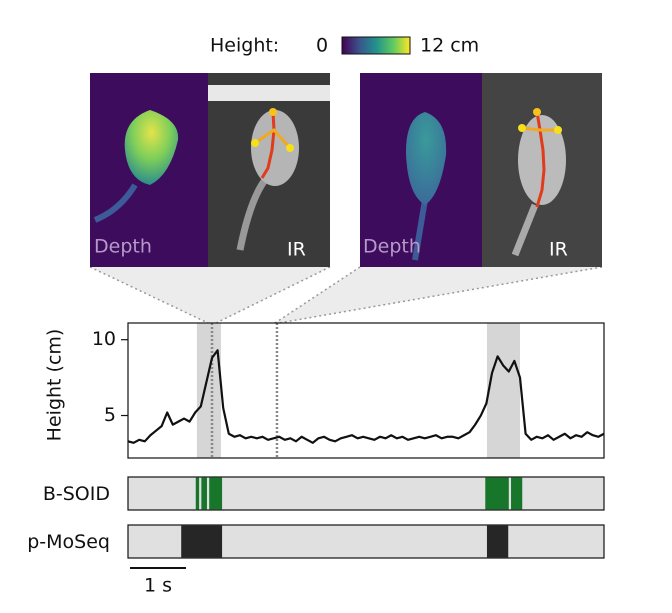 This screenshot has height=613, width=672. I want to click on ethogram-label: B-SOID, so click(76, 494).